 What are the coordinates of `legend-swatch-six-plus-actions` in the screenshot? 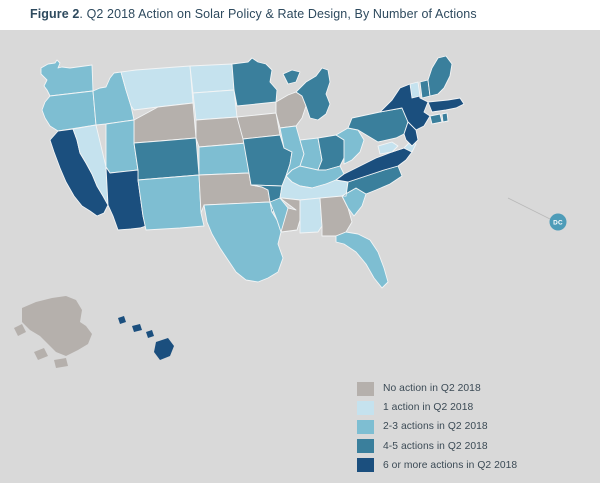 It's located at (365, 465).